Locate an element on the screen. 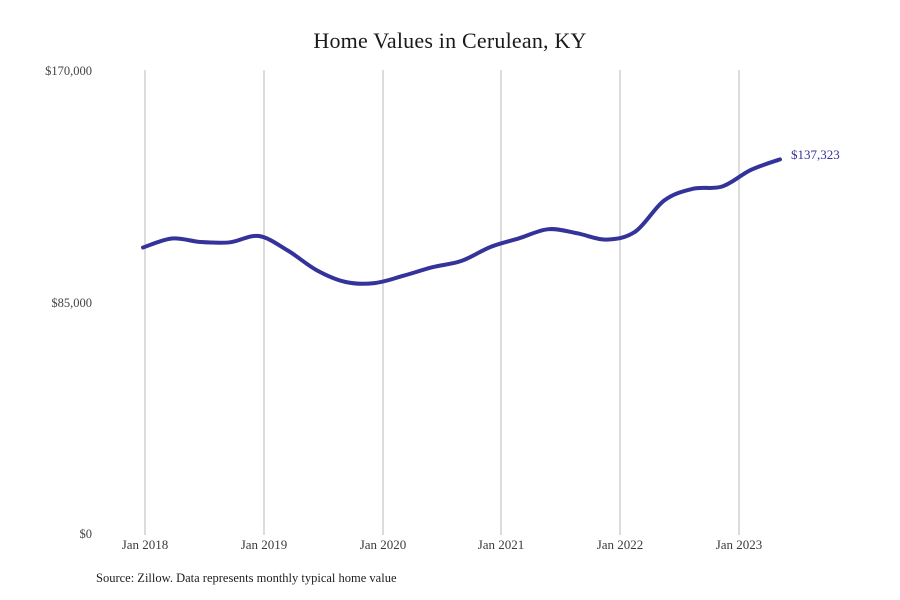 Image resolution: width=900 pixels, height=600 pixels. y-axis-tick-170000: $170,000 is located at coordinates (68, 71).